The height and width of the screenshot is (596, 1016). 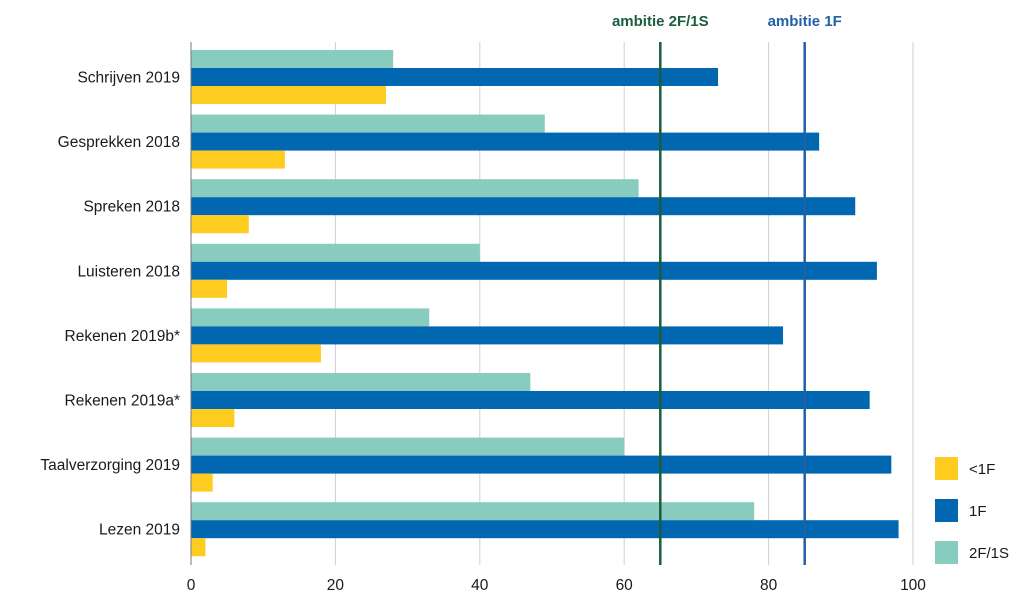 What do you see at coordinates (946, 552) in the screenshot?
I see `legend-swatch-2f-1s` at bounding box center [946, 552].